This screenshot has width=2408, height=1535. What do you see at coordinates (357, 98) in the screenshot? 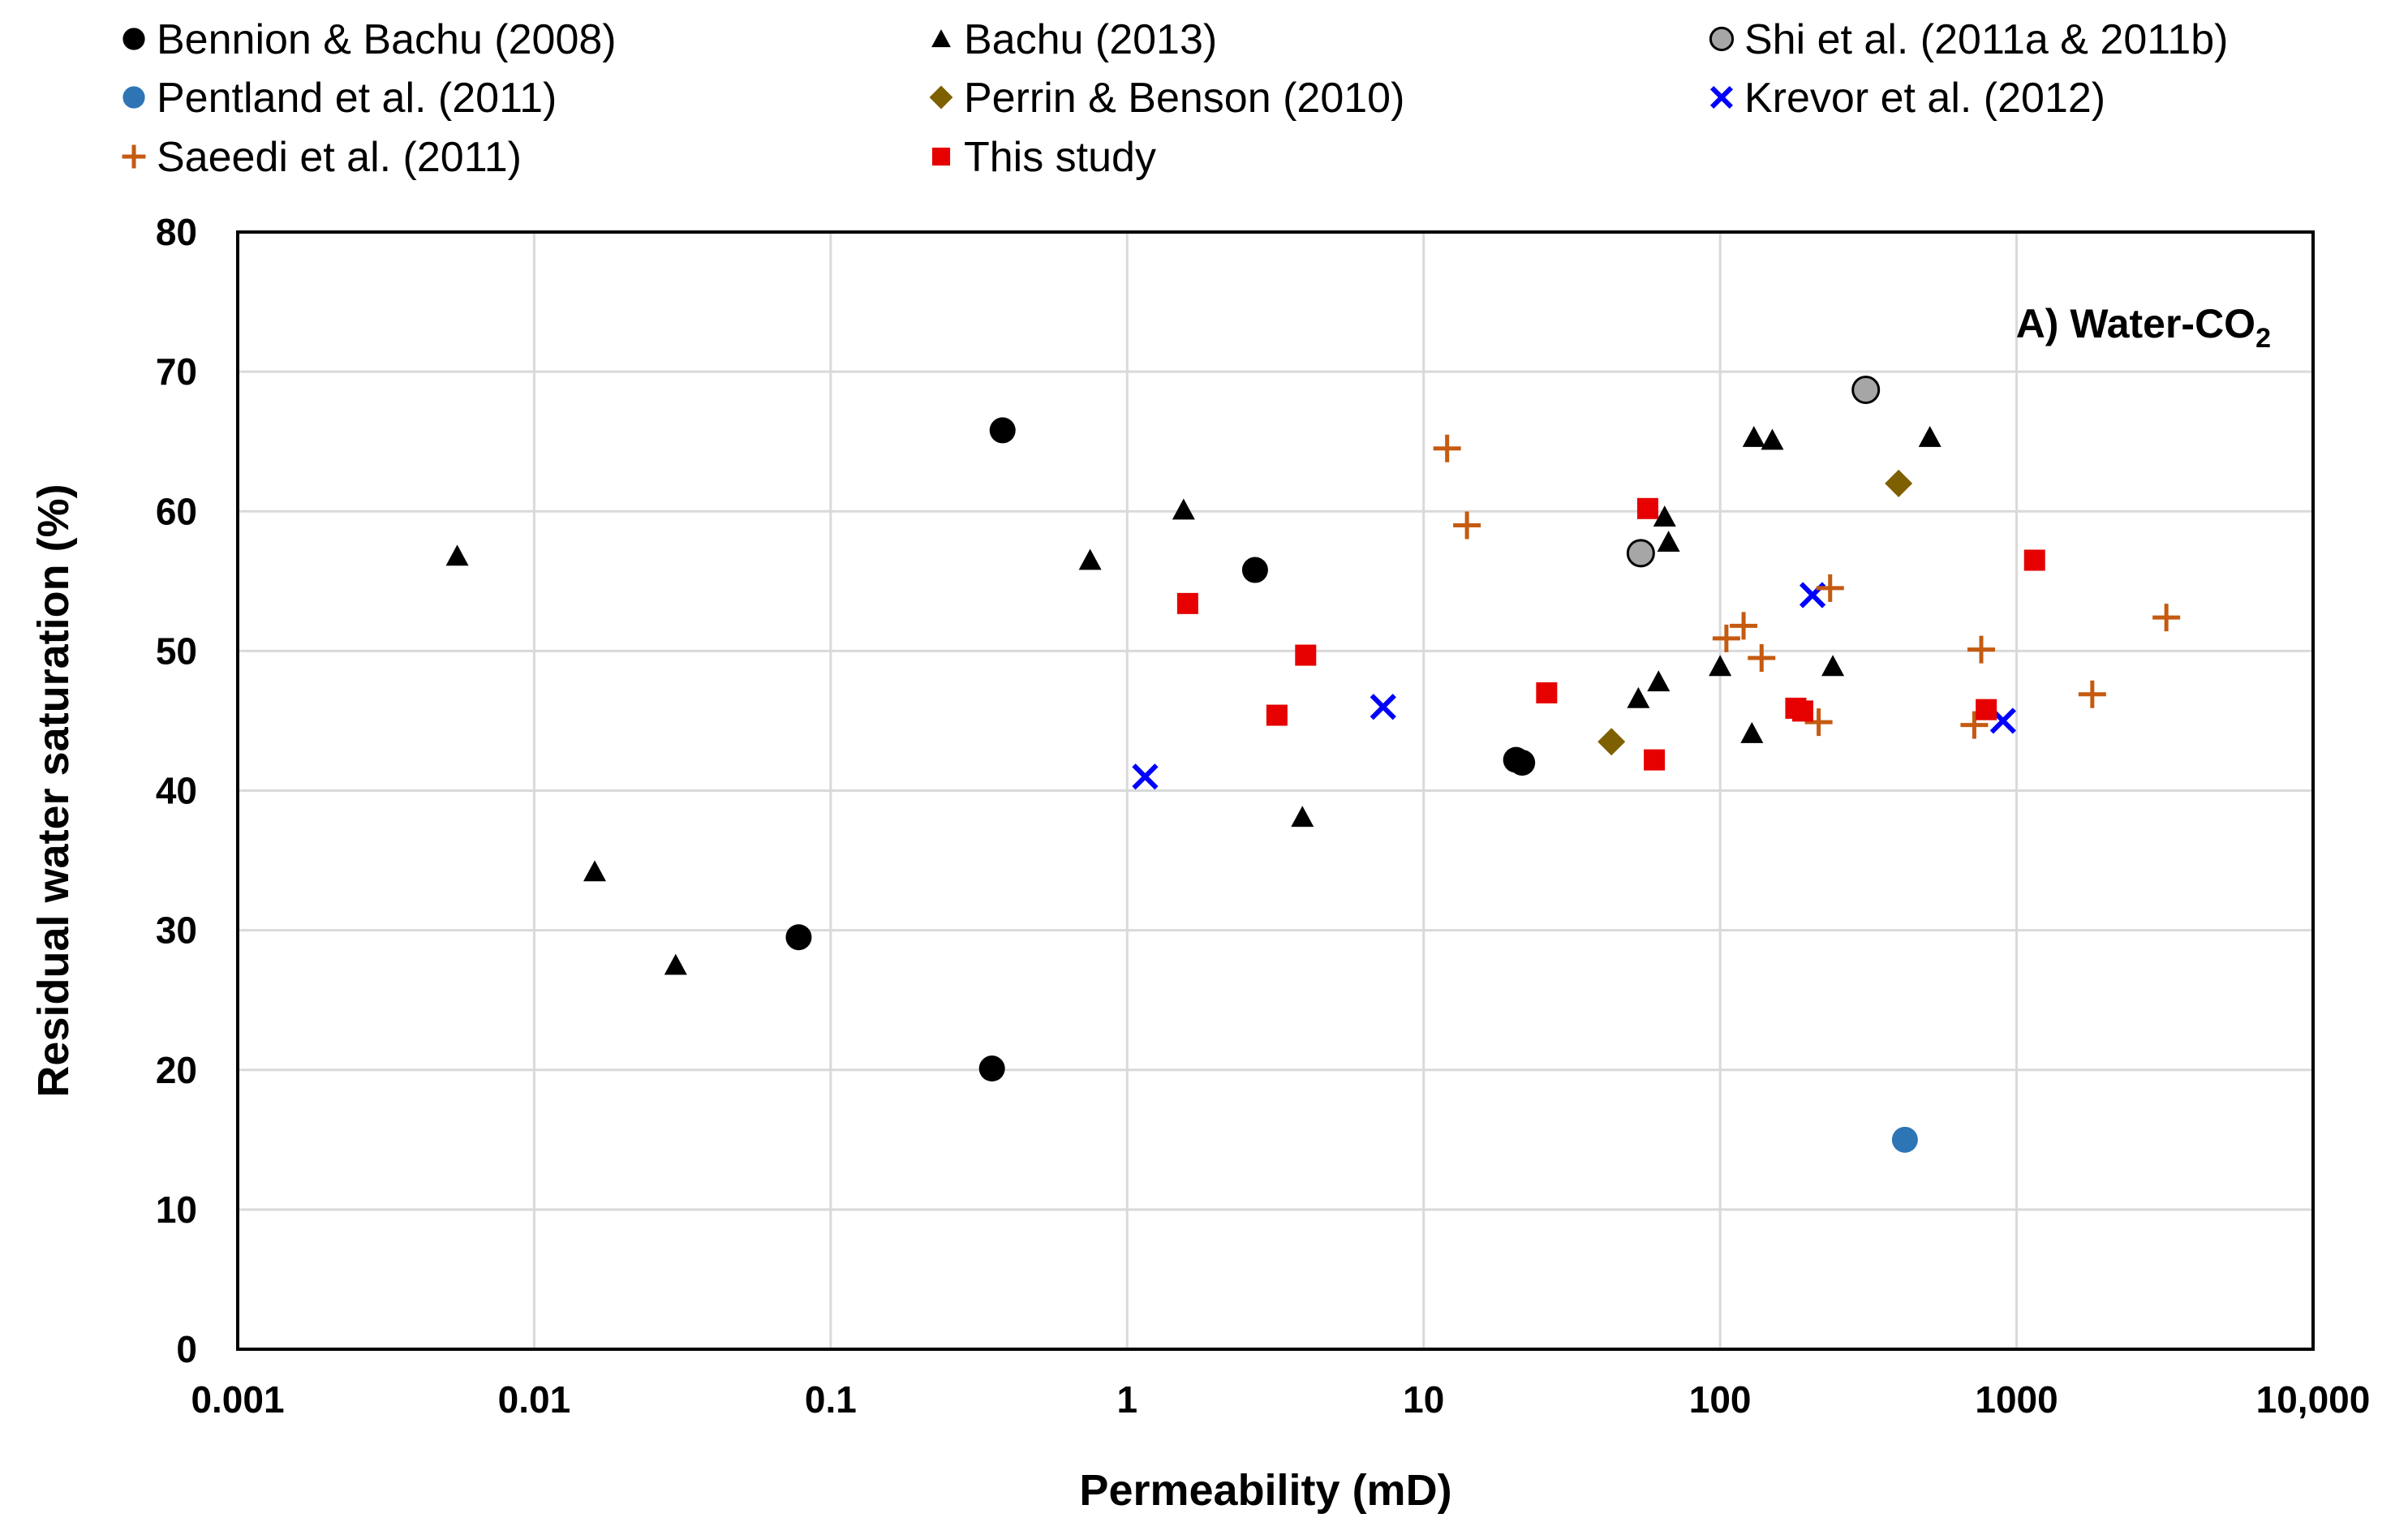
I see `legend-label: Pentland et al. (2011)` at bounding box center [357, 98].